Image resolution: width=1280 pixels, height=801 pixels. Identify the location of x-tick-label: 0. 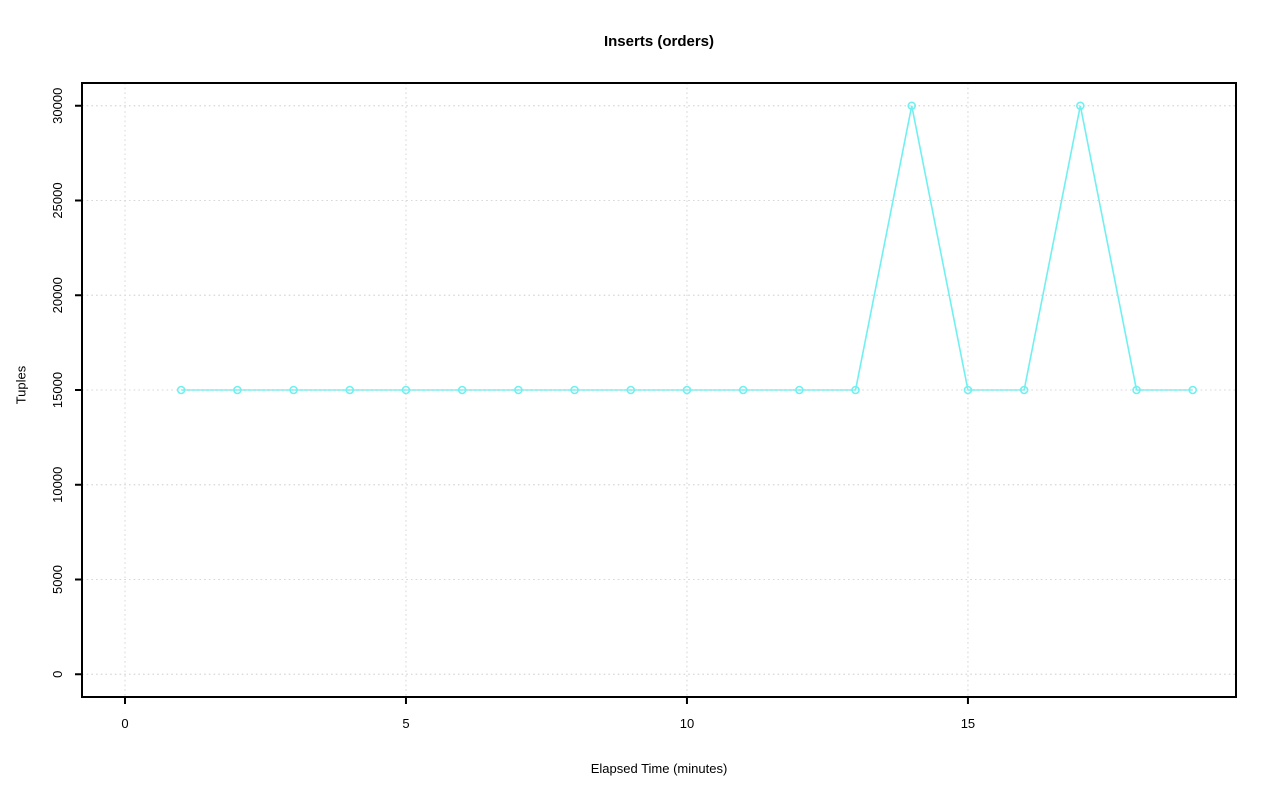
(124, 723).